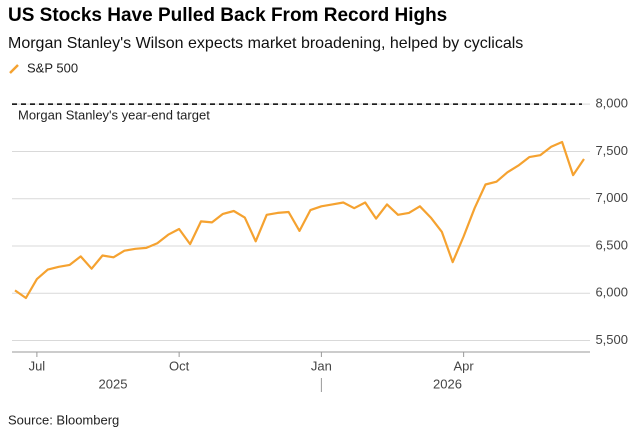 The image size is (639, 430). Describe the element at coordinates (113, 383) in the screenshot. I see `year-label: 2025` at that location.